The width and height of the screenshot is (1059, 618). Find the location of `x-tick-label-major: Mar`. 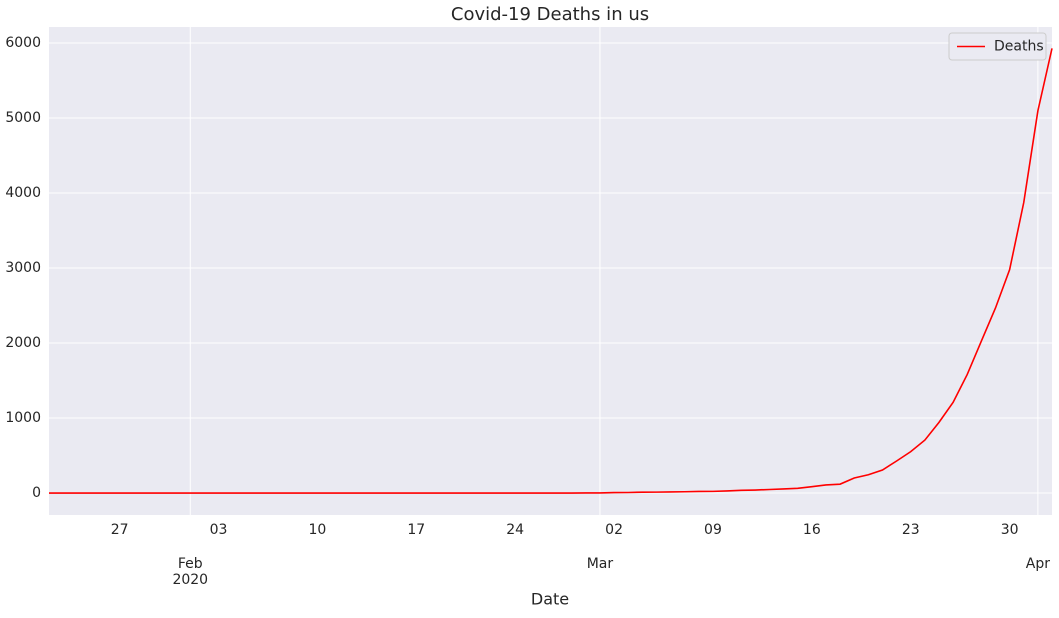

x-tick-label-major: Mar is located at coordinates (600, 564).